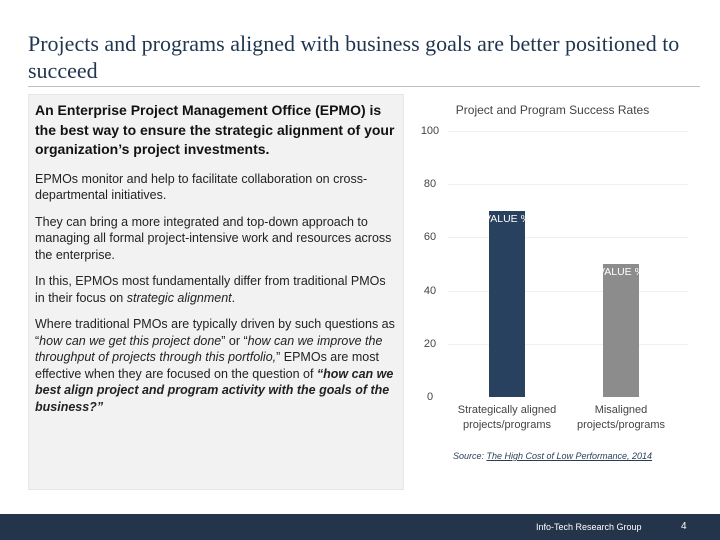 This screenshot has height=540, width=720. I want to click on chart-title: Project and Program Success Rates, so click(552, 110).